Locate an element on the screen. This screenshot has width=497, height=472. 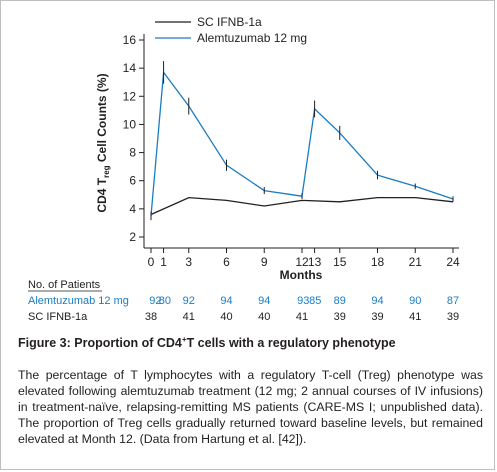
caption-title-before: Figure 3: Proportion of CD4 is located at coordinates (100, 343).